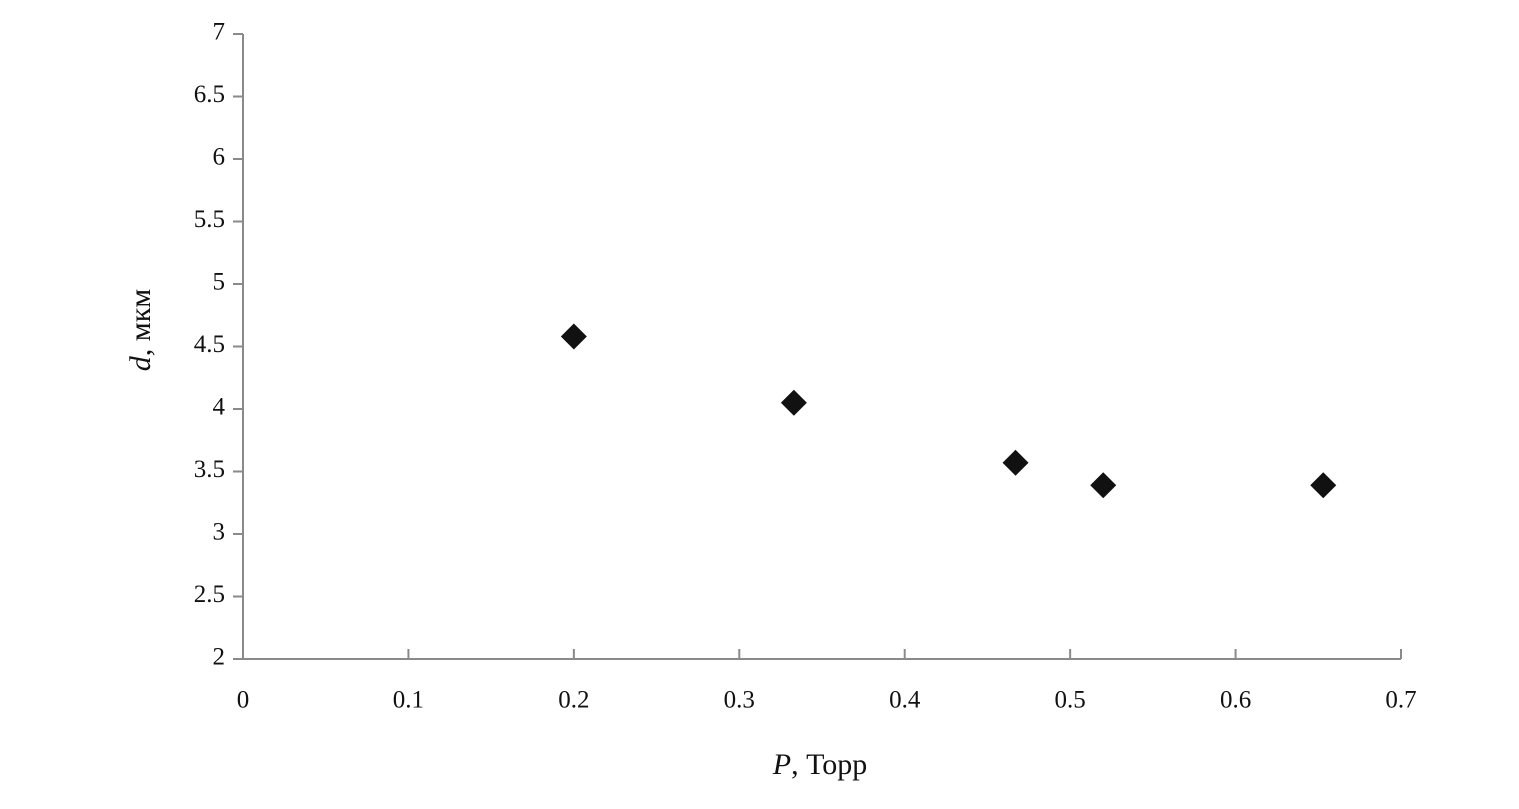 This screenshot has height=809, width=1519. I want to click on y-axis-symbol: d, so click(140, 363).